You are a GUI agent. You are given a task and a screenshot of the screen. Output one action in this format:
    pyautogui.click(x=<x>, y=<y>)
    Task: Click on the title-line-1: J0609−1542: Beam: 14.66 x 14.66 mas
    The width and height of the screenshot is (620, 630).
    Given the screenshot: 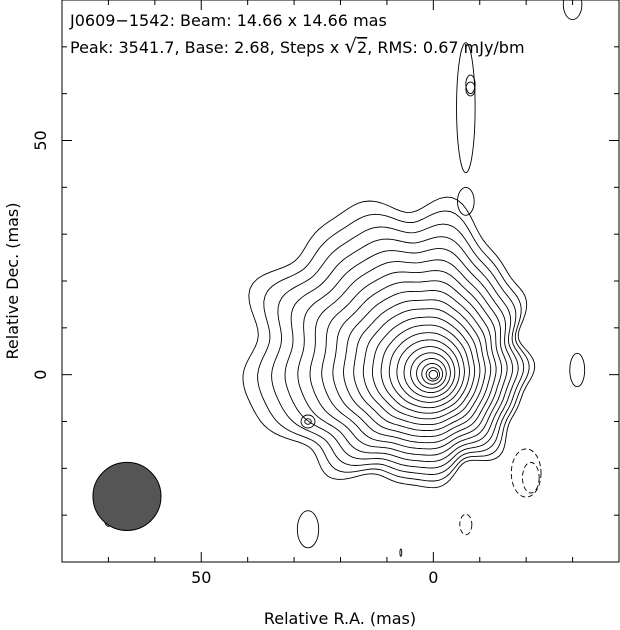 What is the action you would take?
    pyautogui.click(x=228, y=20)
    